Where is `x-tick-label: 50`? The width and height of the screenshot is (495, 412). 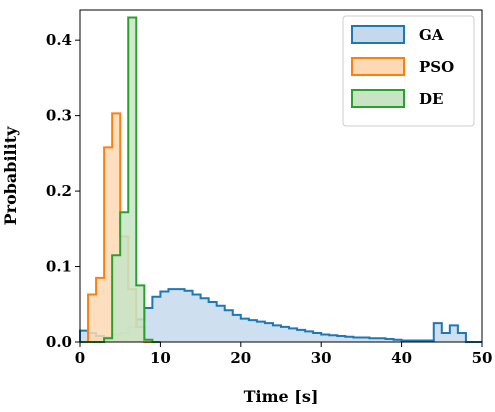 x-tick-label: 50 is located at coordinates (482, 358).